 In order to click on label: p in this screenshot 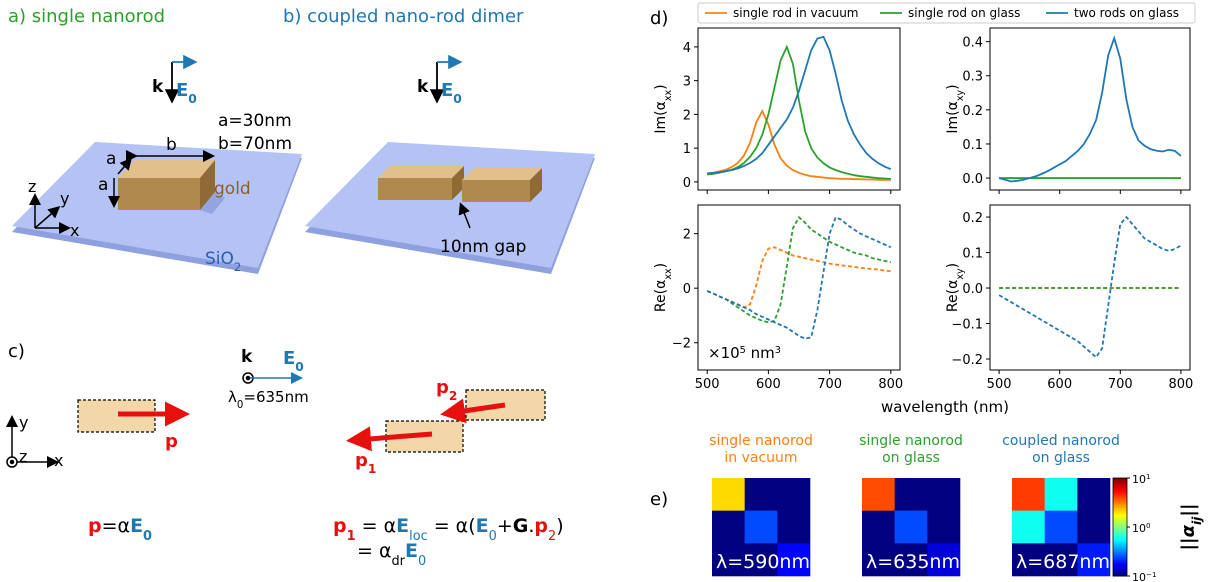, I will do `click(171, 441)`.